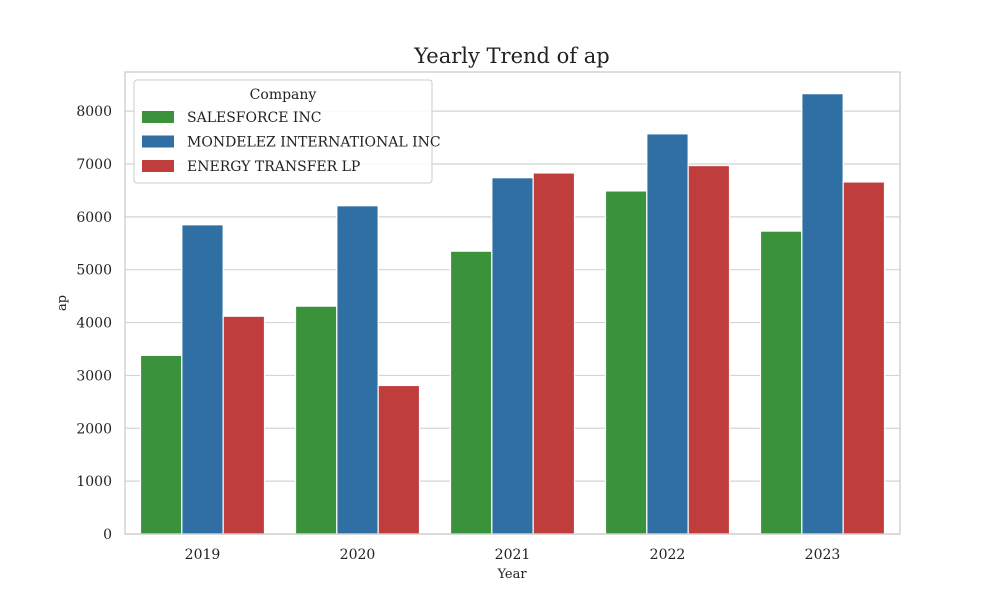  I want to click on legend-box, so click(283, 131).